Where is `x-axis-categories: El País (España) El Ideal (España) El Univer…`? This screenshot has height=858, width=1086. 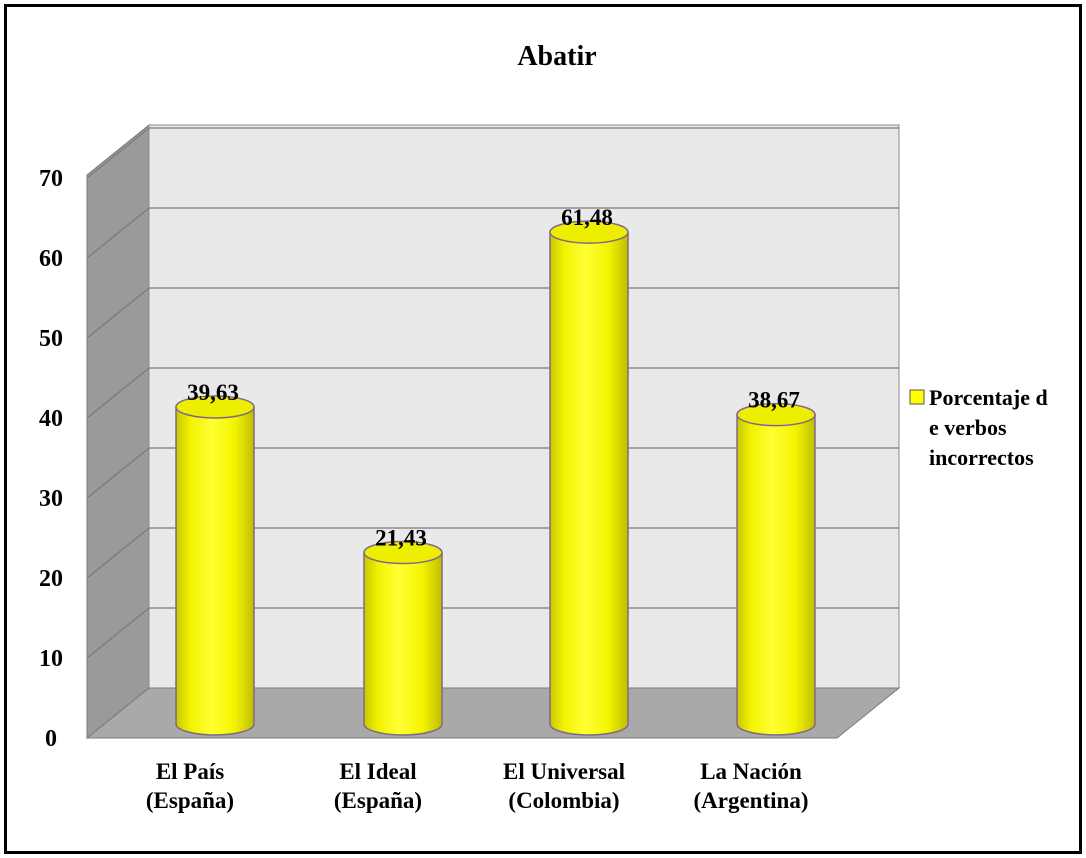 x-axis-categories: El País (España) El Ideal (España) El Univer… is located at coordinates (477, 786).